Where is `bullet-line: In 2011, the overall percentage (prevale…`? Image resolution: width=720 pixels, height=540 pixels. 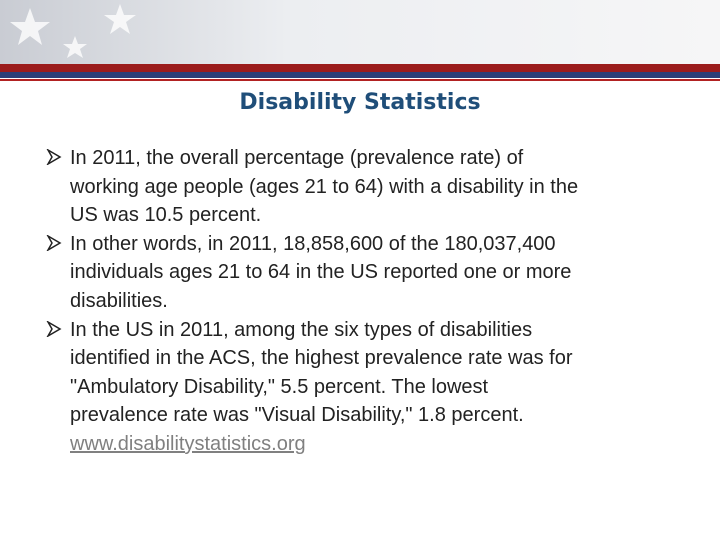 bullet-line: In 2011, the overall percentage (prevale… is located at coordinates (297, 158).